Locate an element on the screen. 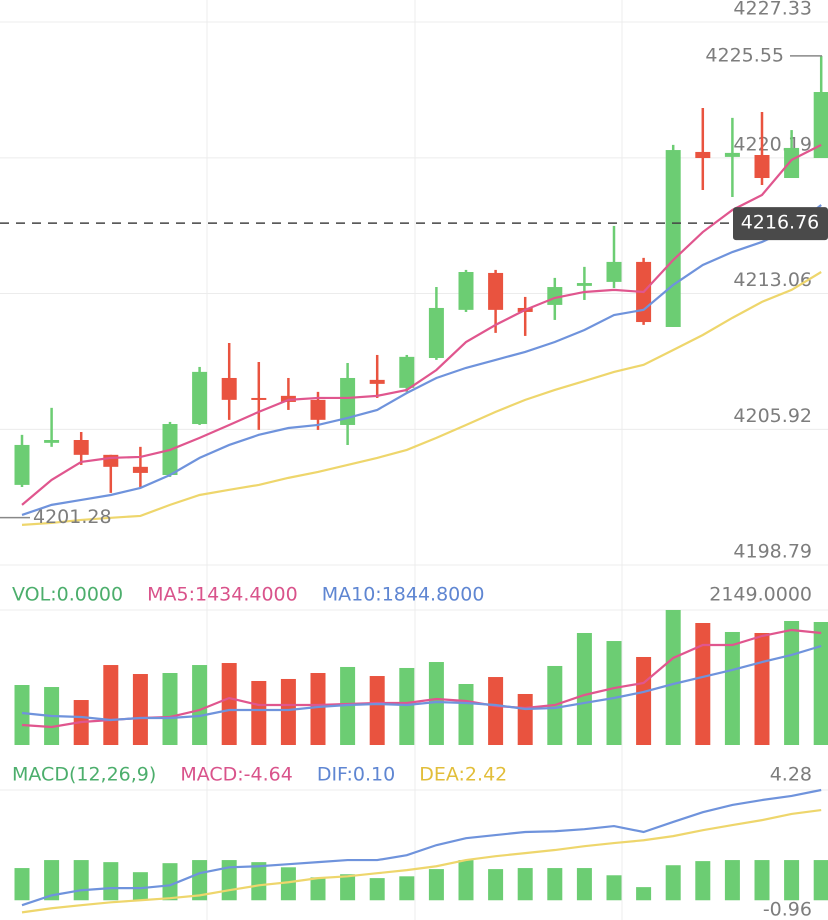  high-mark-label: 4225.55 is located at coordinates (744, 55).